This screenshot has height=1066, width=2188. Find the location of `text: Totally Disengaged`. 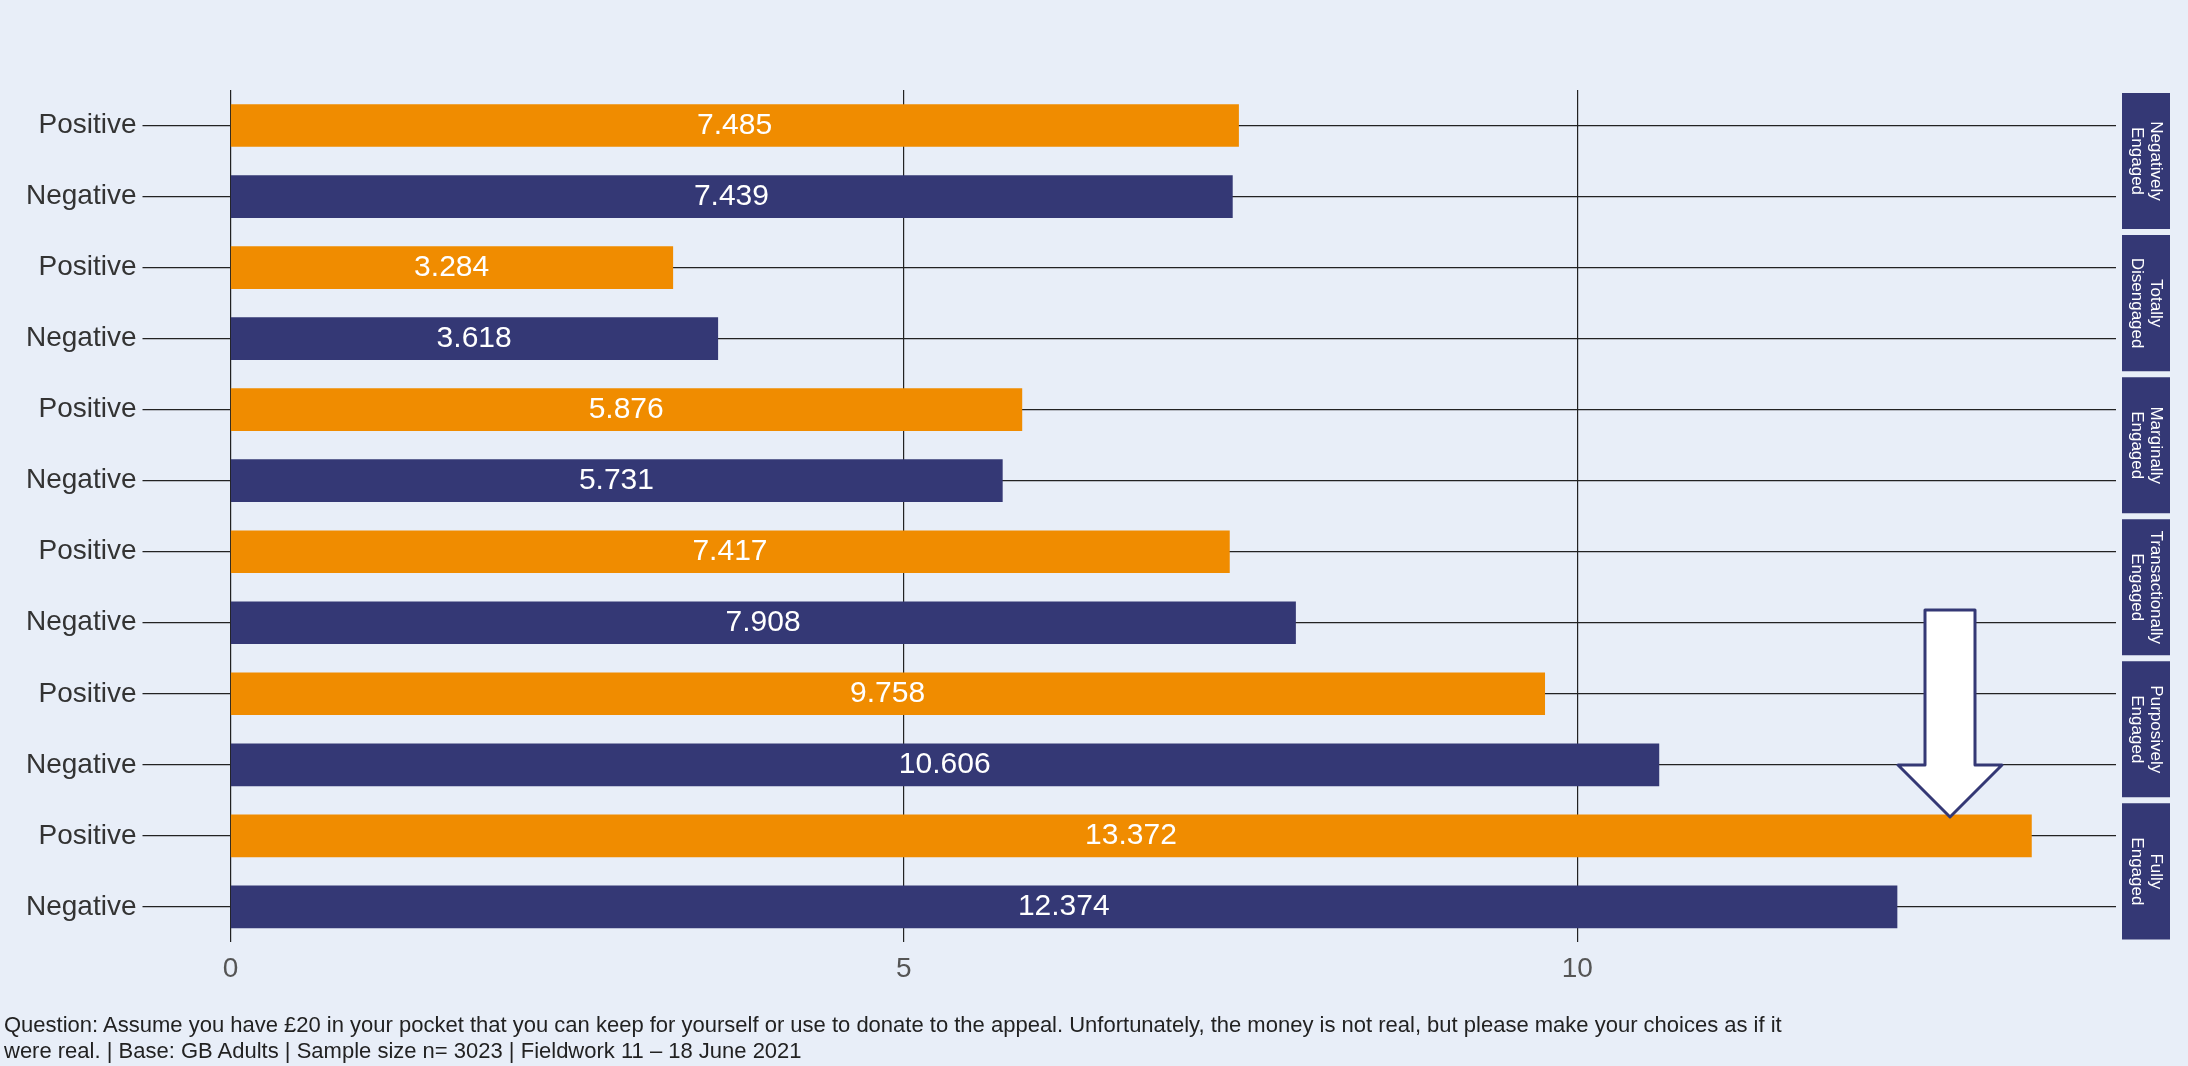

text: Totally Disengaged is located at coordinates (2146, 303).